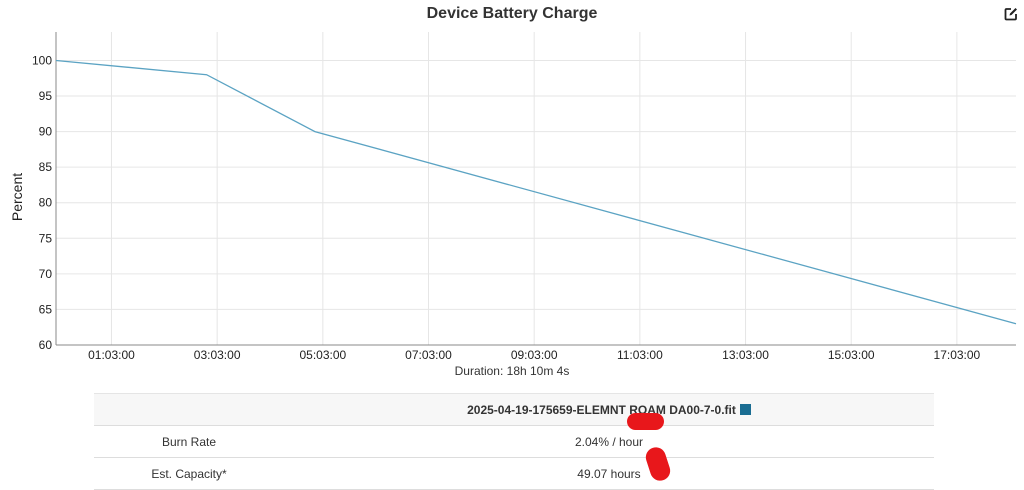  What do you see at coordinates (512, 13) in the screenshot?
I see `chart-title: Device Battery Charge` at bounding box center [512, 13].